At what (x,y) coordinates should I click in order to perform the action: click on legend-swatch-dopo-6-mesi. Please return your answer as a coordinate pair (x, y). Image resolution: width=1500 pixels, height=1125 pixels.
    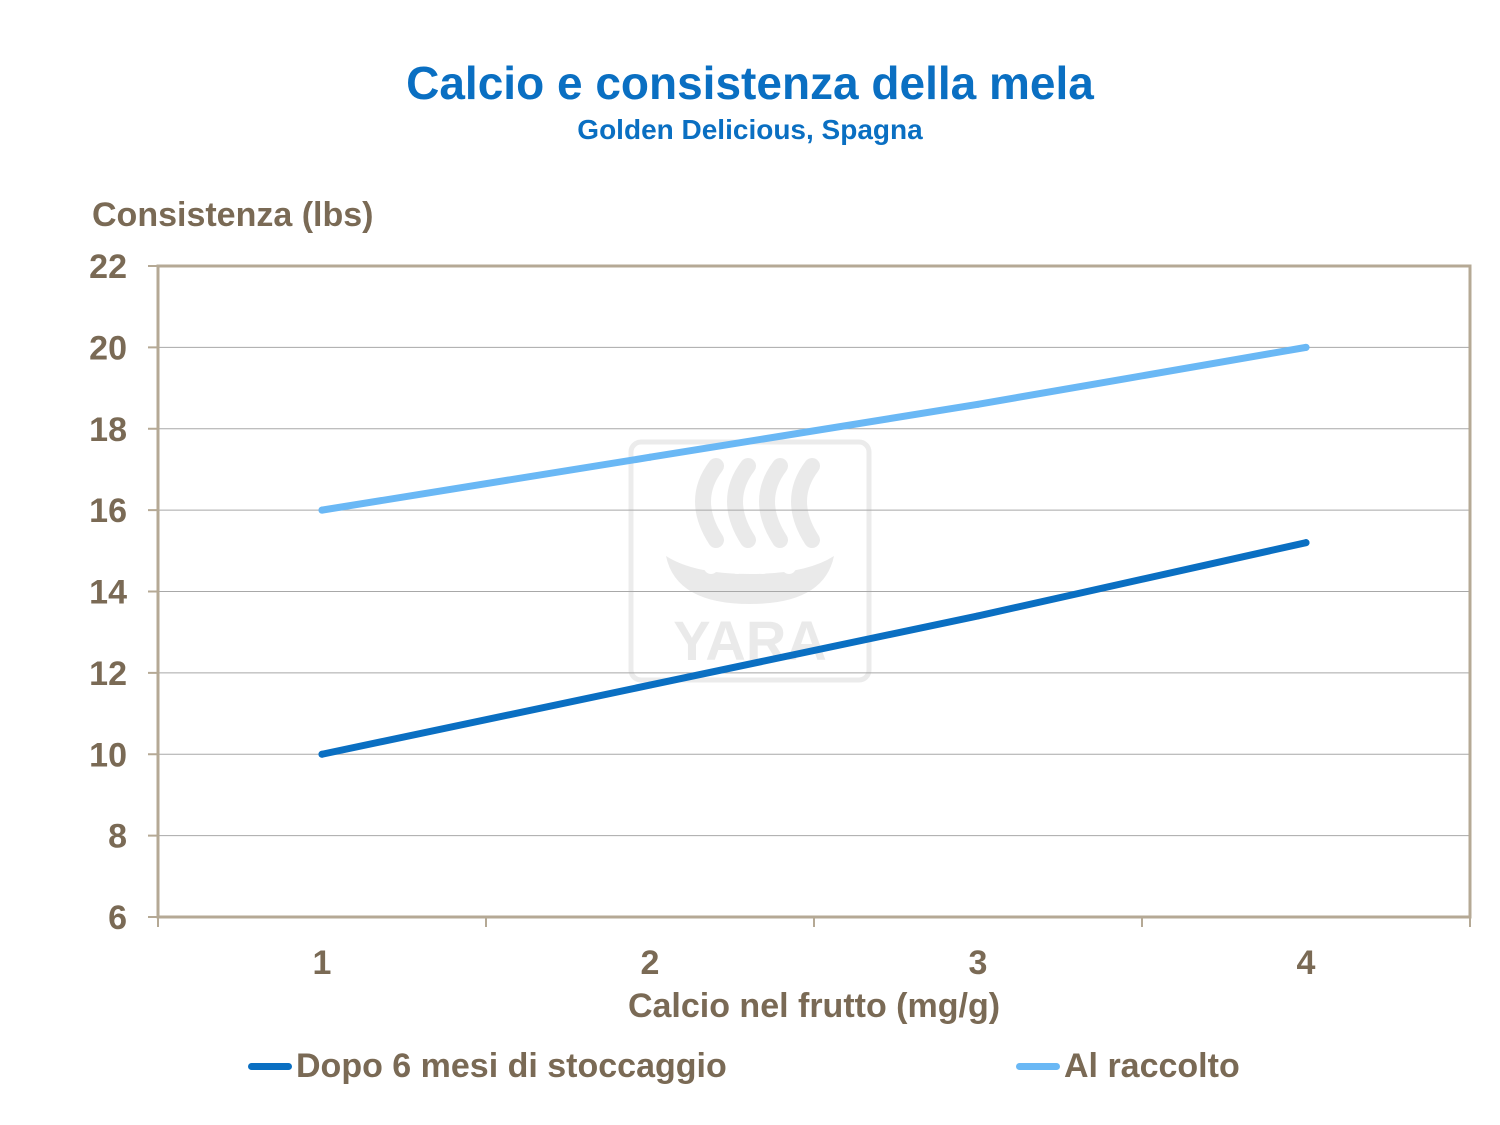
    Looking at the image, I should click on (270, 1066).